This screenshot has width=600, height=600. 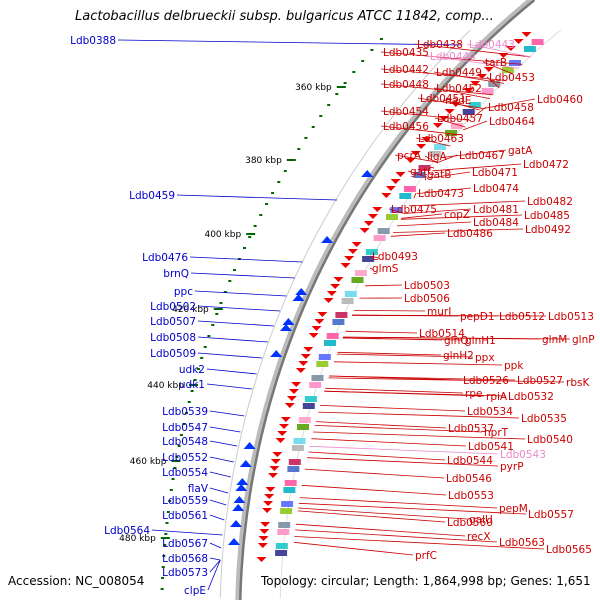 What do you see at coordinates (437, 157) in the screenshot?
I see `right-gene-label: ligA` at bounding box center [437, 157].